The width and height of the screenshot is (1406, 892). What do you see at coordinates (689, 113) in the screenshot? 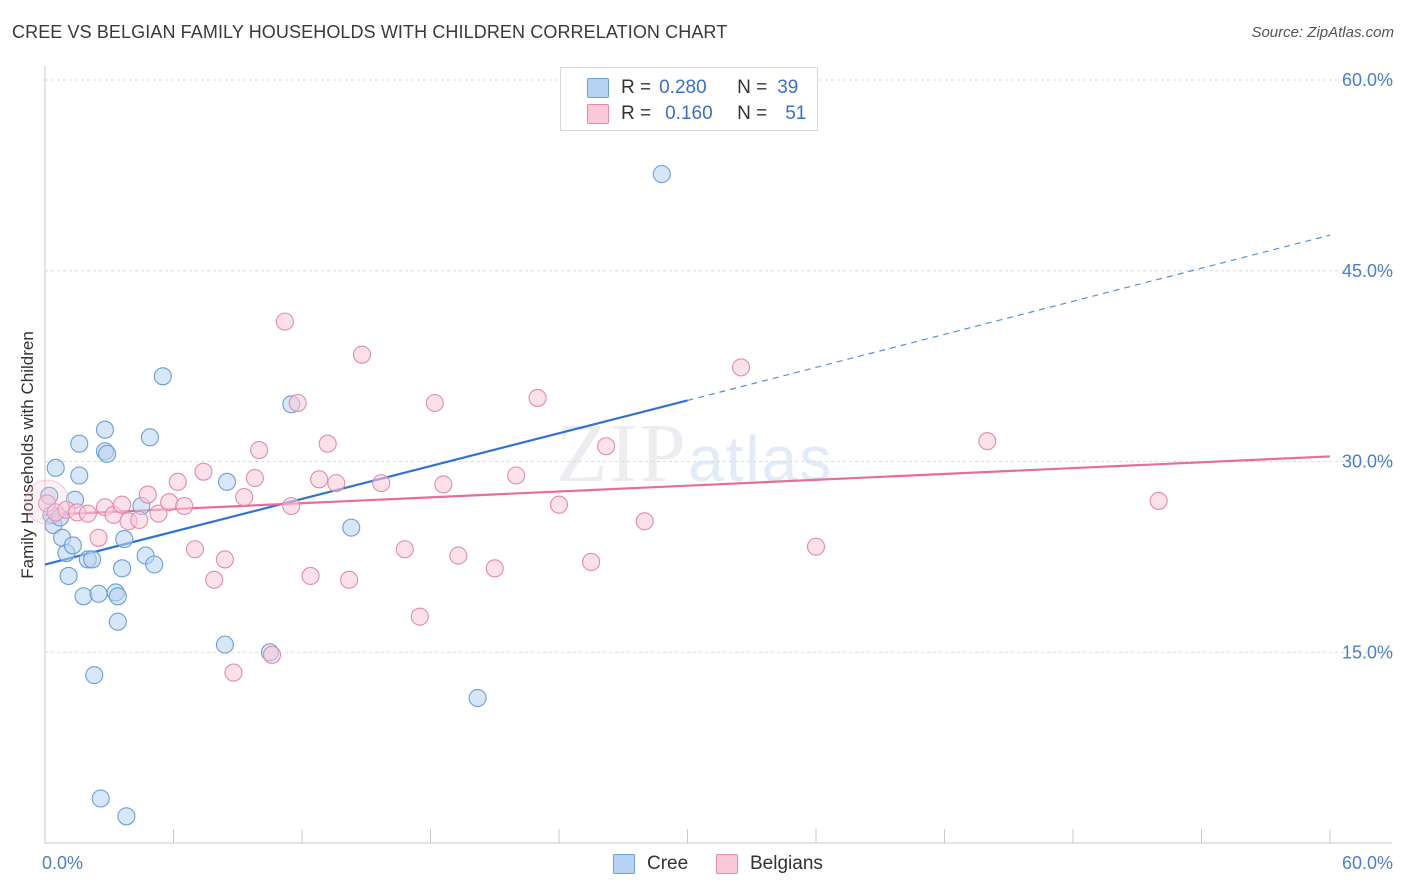
I see `legend-r-value: 0.160` at bounding box center [689, 113].